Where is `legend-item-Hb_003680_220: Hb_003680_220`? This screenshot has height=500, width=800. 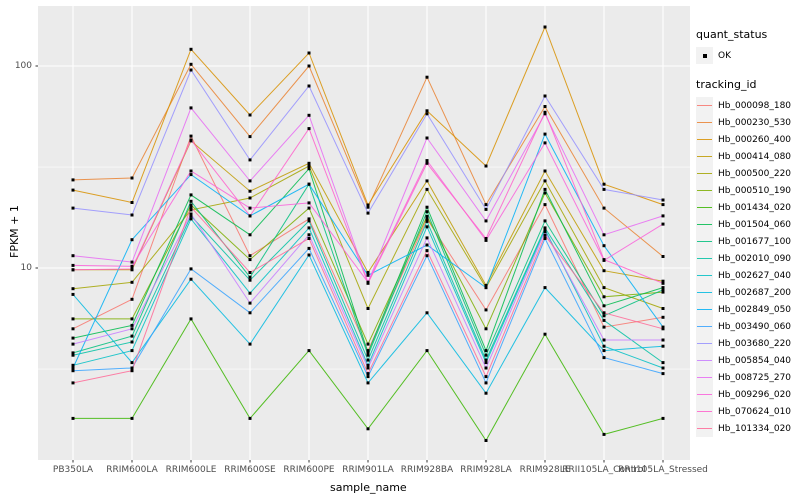
legend-item-Hb_003680_220: Hb_003680_220 is located at coordinates (748, 343).